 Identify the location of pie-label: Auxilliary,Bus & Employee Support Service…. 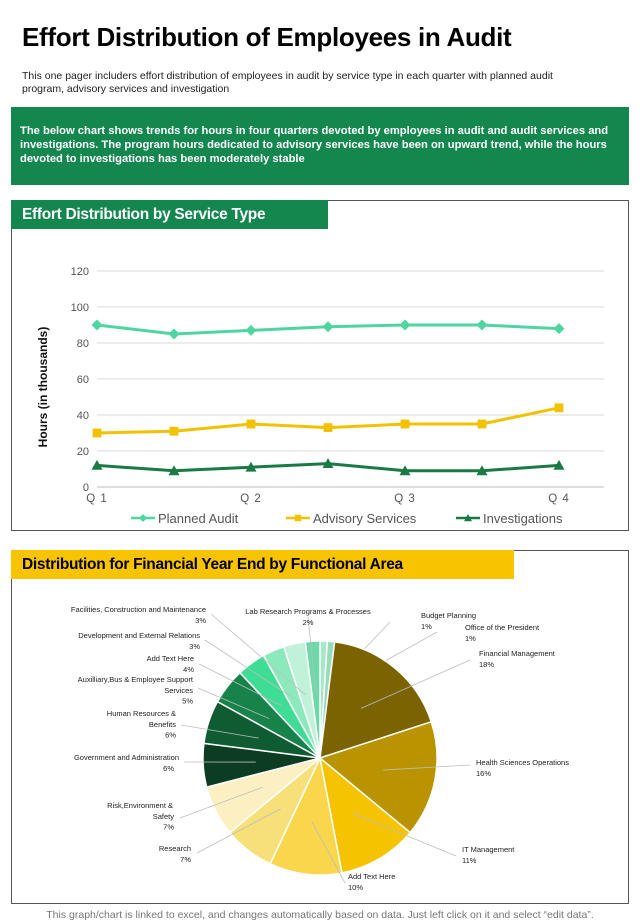
(136, 690).